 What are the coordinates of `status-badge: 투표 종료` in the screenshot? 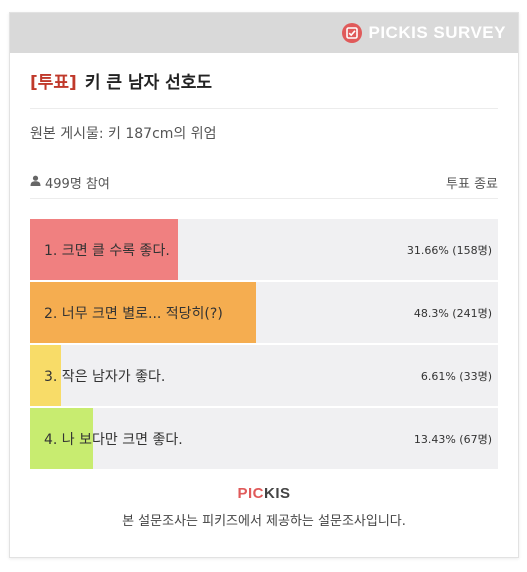 It's located at (472, 184).